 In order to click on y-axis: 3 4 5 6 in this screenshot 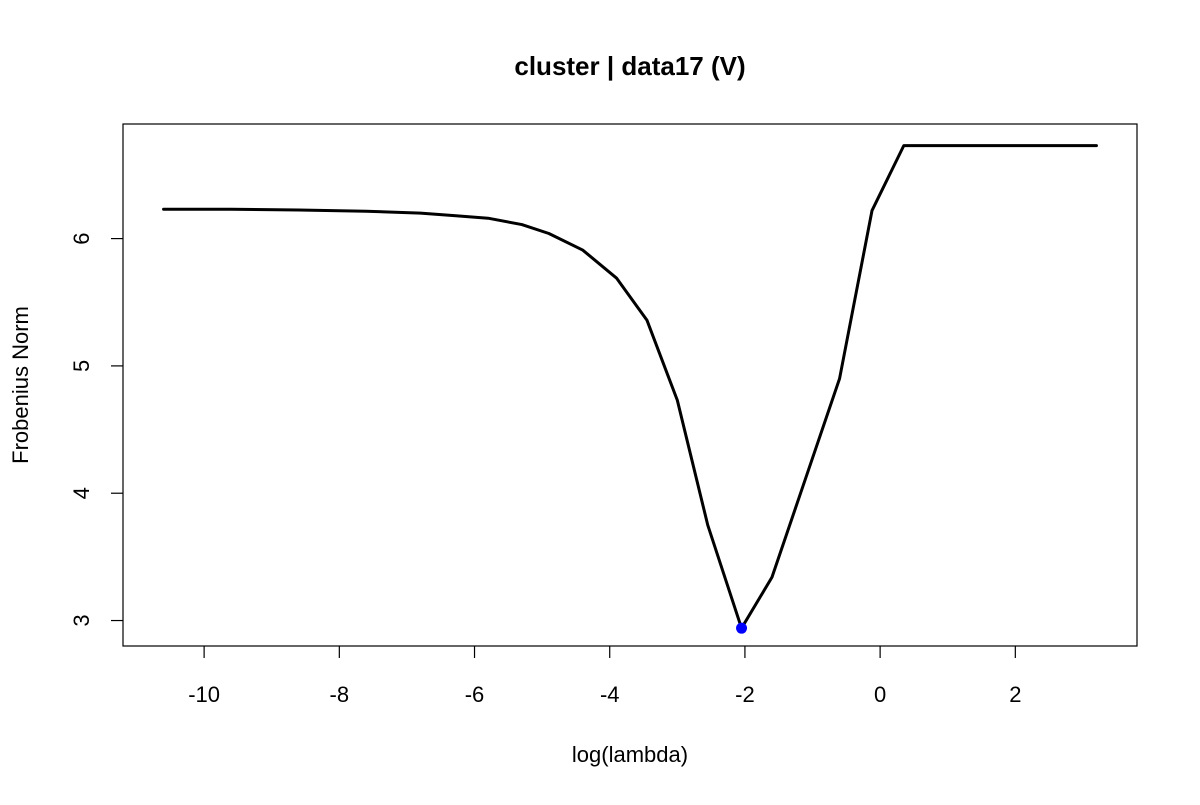, I will do `click(96, 429)`.